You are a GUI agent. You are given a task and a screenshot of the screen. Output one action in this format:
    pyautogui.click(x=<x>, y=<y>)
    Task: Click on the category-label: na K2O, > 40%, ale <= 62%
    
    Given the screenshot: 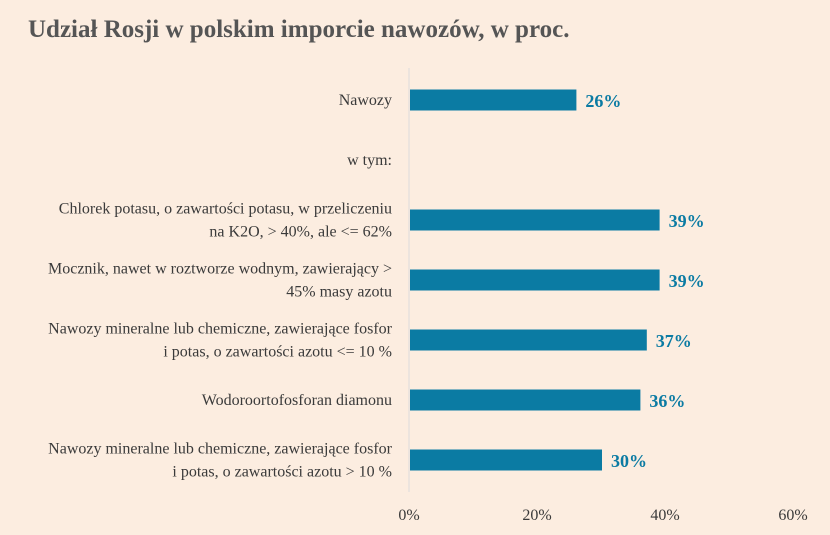 What is the action you would take?
    pyautogui.click(x=300, y=232)
    